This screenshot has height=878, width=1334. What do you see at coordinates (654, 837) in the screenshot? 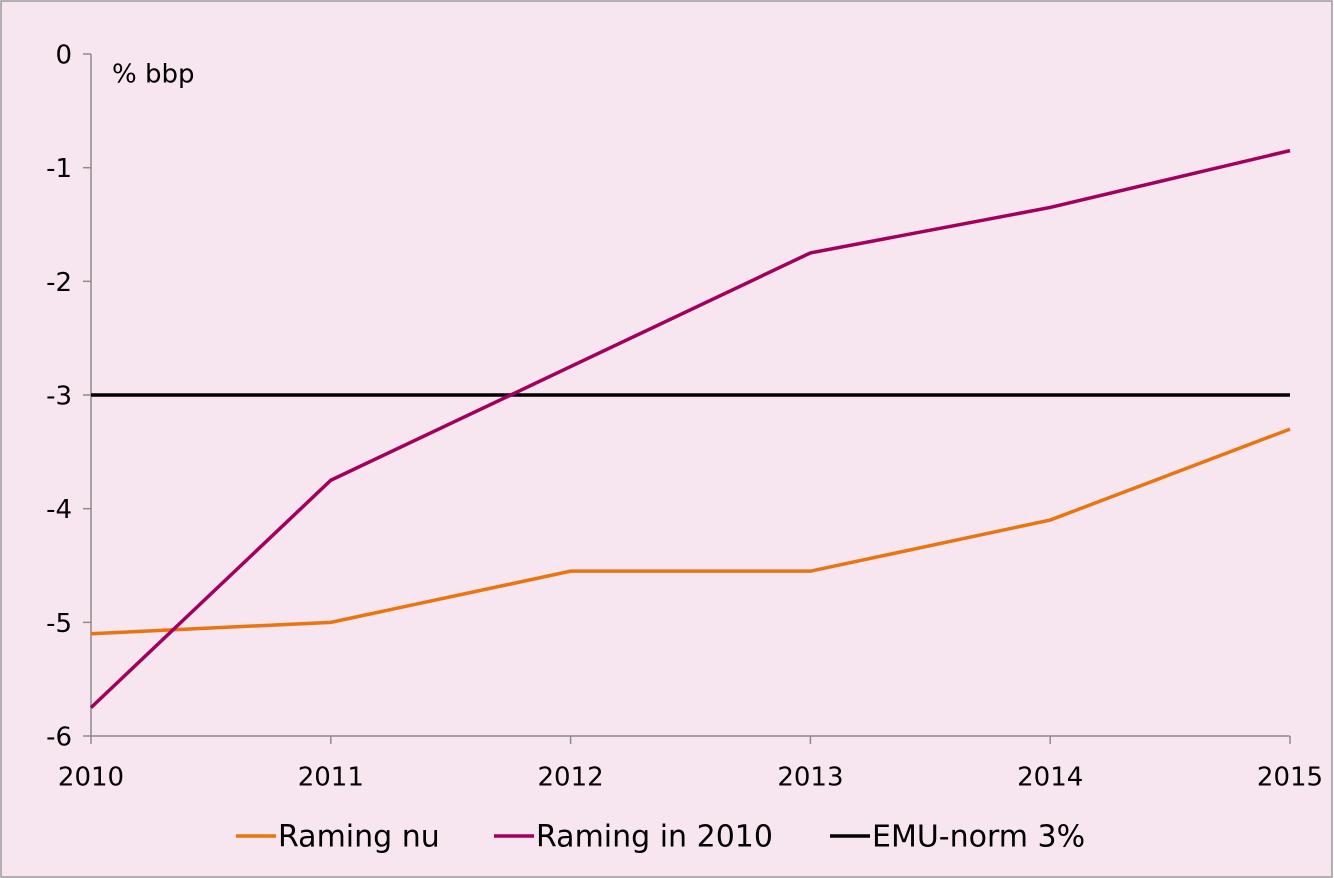
I see `legend-label: Raming in 2010` at bounding box center [654, 837].